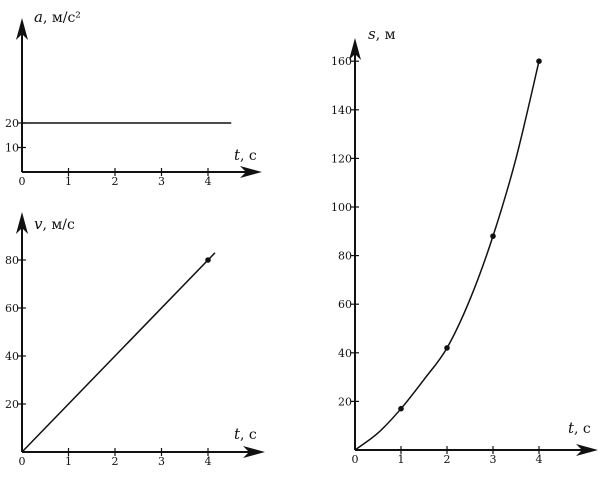 The height and width of the screenshot is (482, 605). Describe the element at coordinates (341, 61) in the screenshot. I see `y-tick-label: 160` at that location.